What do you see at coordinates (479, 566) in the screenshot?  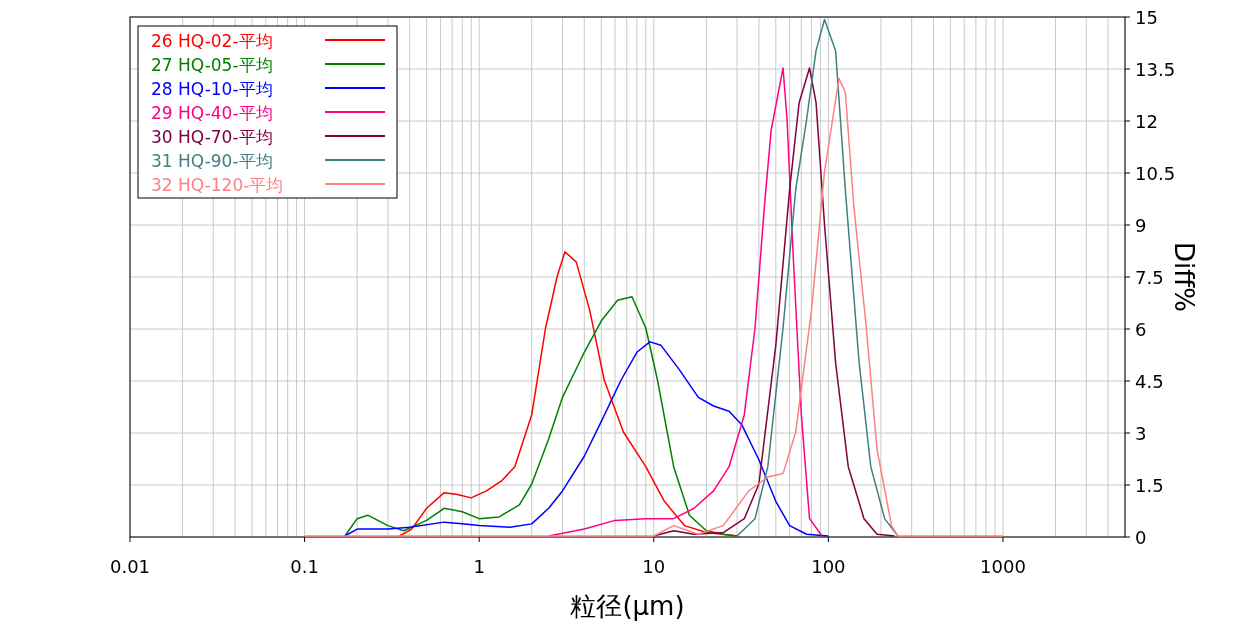 I see `x-tick-label: 1` at bounding box center [479, 566].